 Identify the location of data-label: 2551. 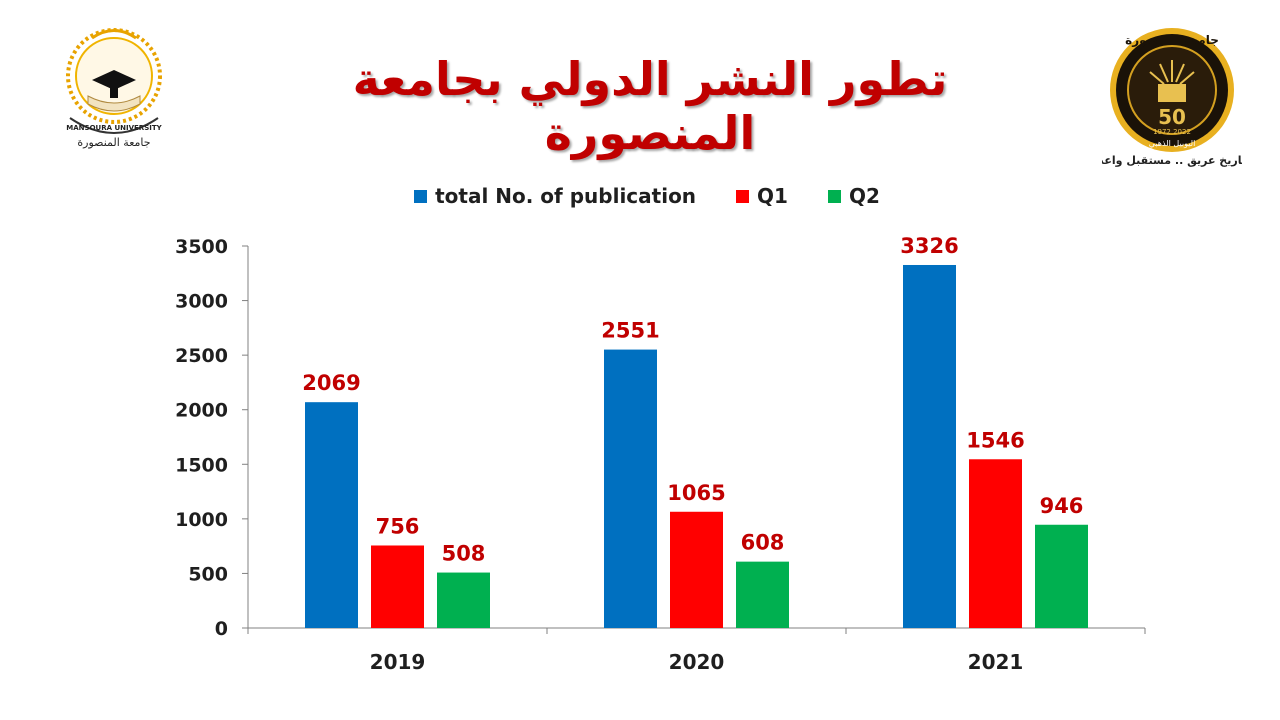
(630, 331).